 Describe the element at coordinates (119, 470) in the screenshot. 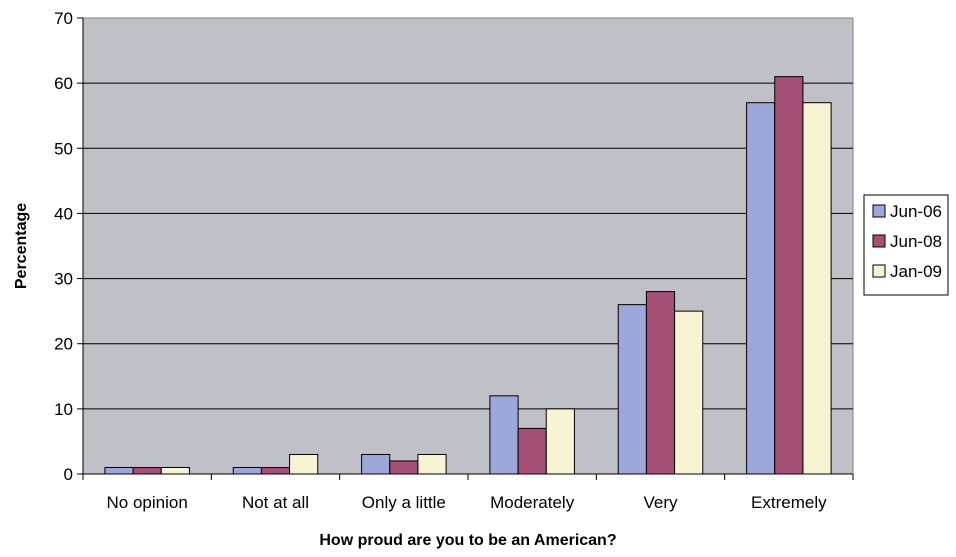

I see `bar-jun-06-no-opinion` at that location.